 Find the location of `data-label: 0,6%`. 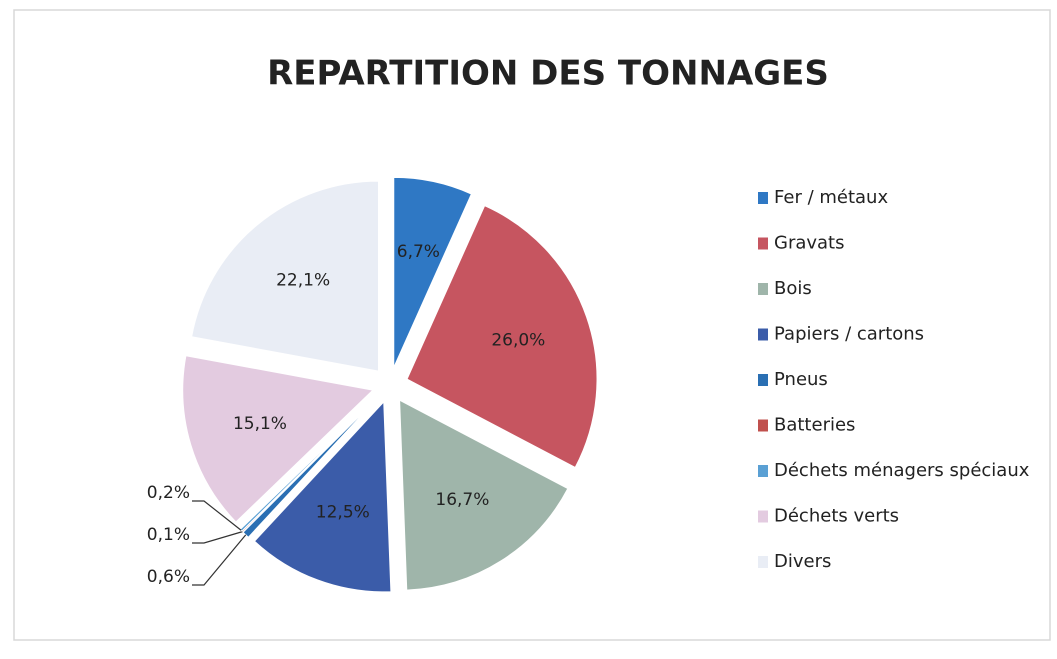

data-label: 0,6% is located at coordinates (168, 577).